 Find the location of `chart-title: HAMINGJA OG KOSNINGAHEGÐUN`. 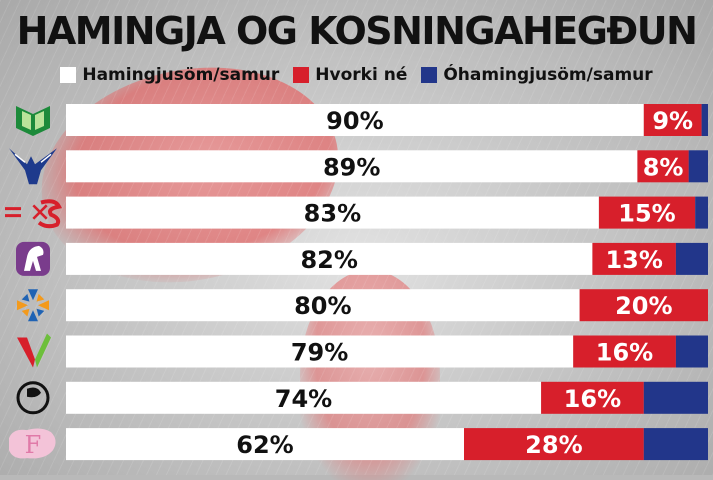

chart-title: HAMINGJA OG KOSNINGAHEGÐUN is located at coordinates (357, 31).